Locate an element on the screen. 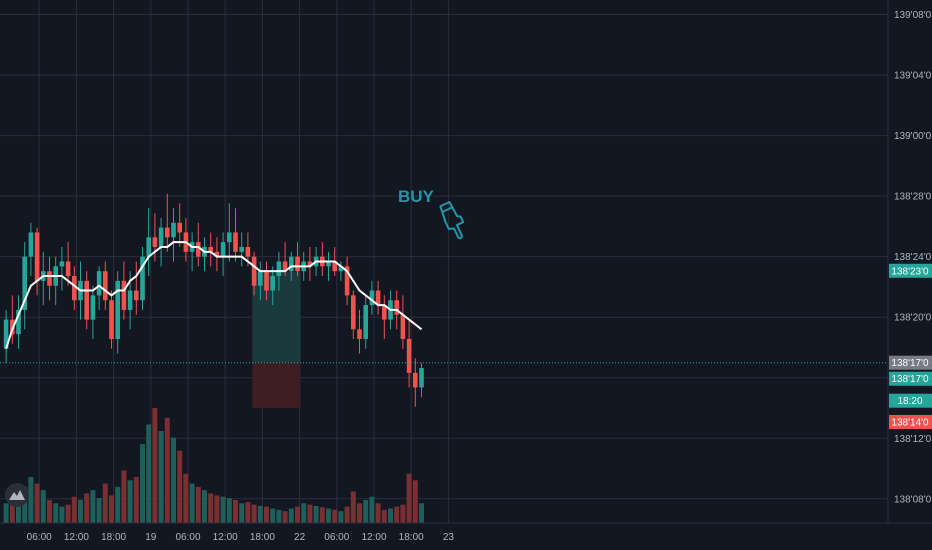 The image size is (932, 550). time-tick-label: 12:00 is located at coordinates (225, 537).